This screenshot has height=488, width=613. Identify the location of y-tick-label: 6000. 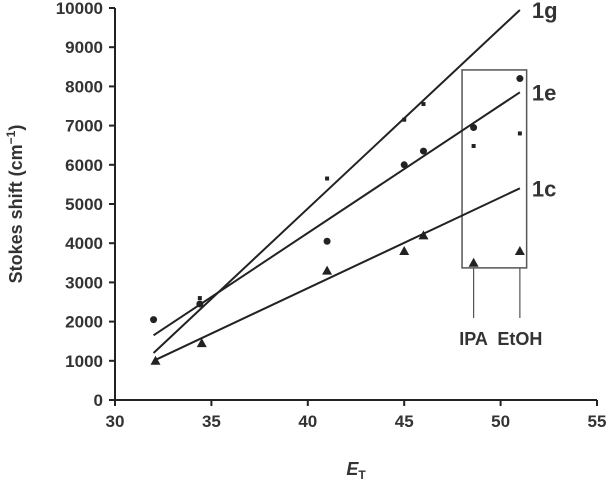
(84, 165).